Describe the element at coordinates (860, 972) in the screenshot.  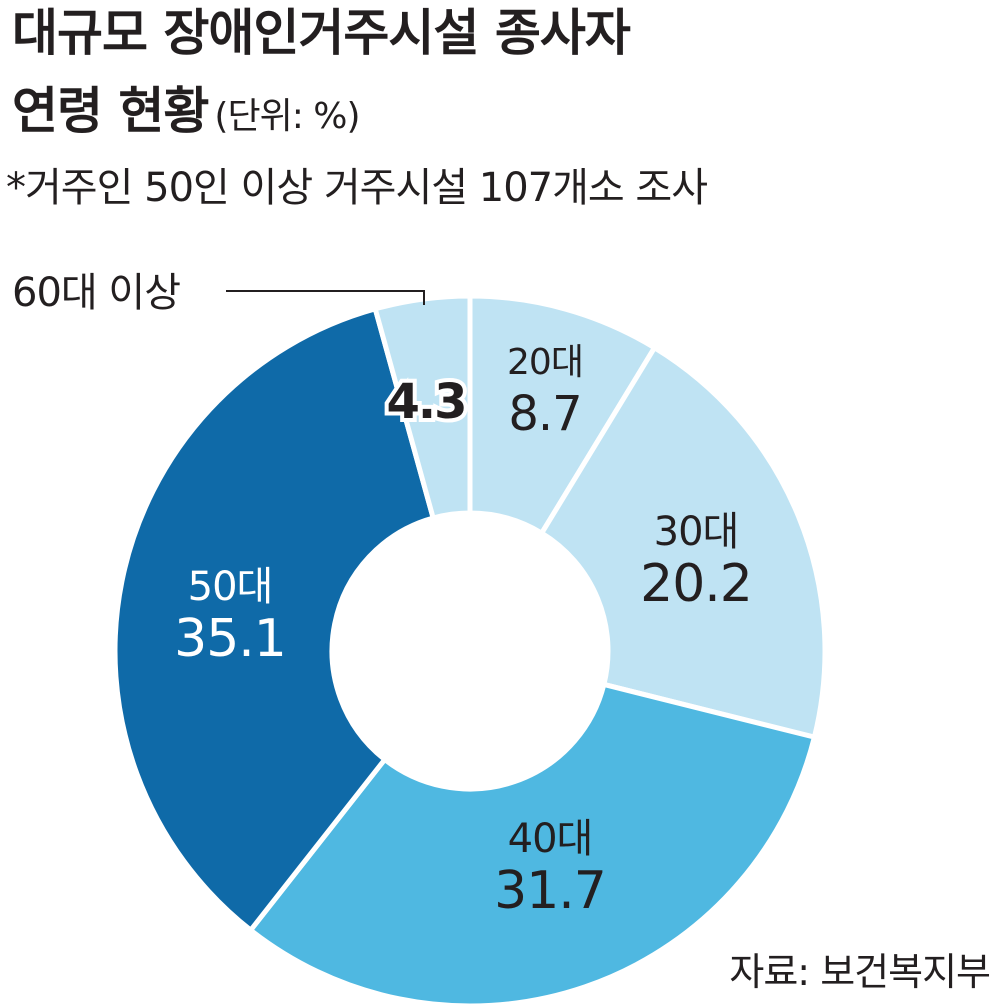
I see `source-note: 자료: 보건복지부` at that location.